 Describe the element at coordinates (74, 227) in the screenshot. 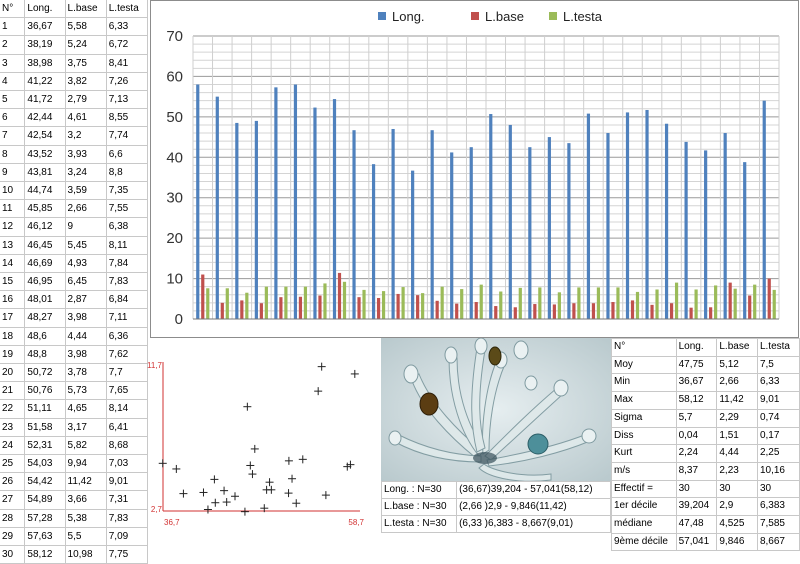

I see `table-row: 12 46,12 9 6,38` at that location.